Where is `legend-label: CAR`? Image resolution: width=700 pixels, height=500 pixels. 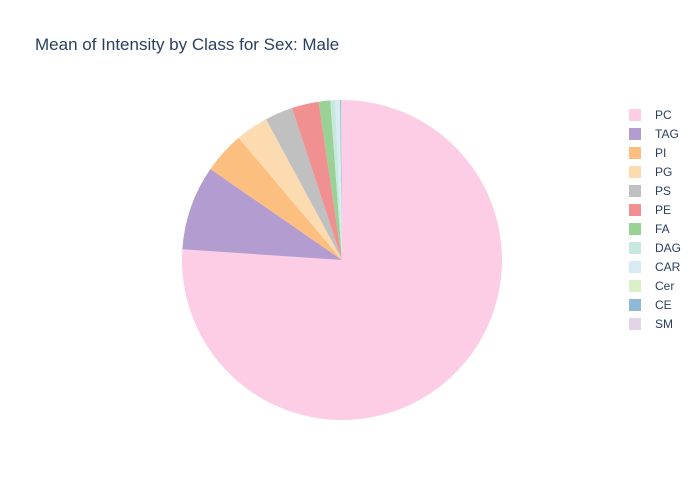
legend-label: CAR is located at coordinates (668, 267).